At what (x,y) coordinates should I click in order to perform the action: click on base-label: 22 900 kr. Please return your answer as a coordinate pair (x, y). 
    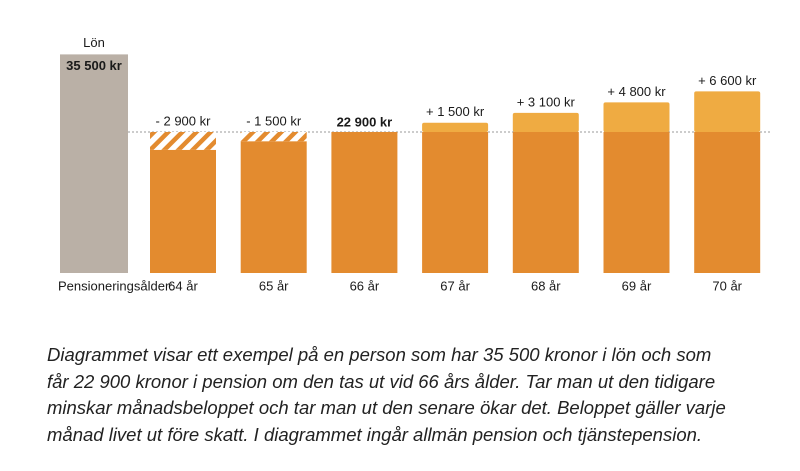
    Looking at the image, I should click on (365, 121).